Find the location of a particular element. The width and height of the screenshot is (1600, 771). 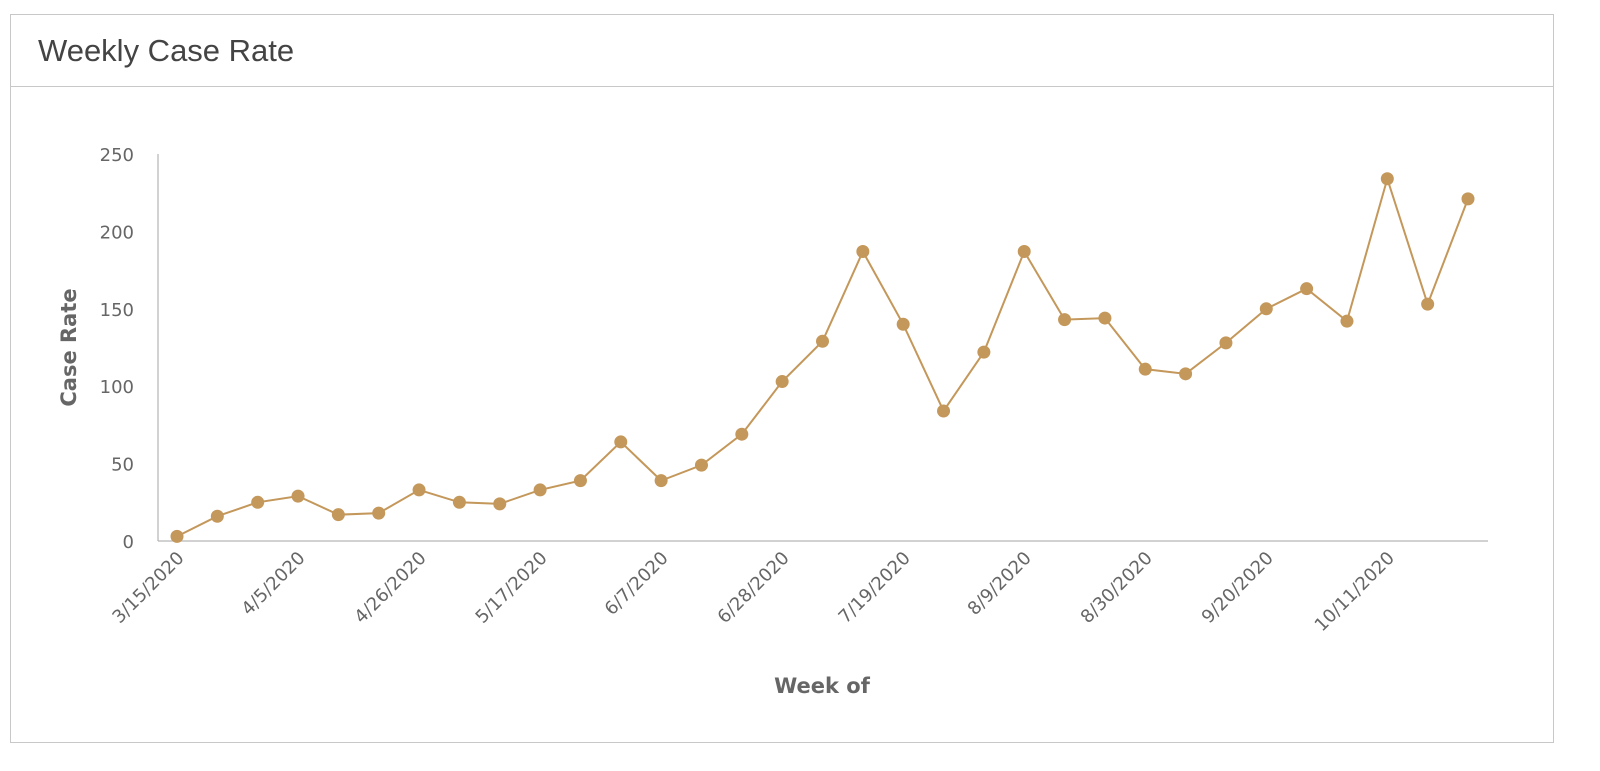

x-tick-label: 4/26/2020 is located at coordinates (390, 588).